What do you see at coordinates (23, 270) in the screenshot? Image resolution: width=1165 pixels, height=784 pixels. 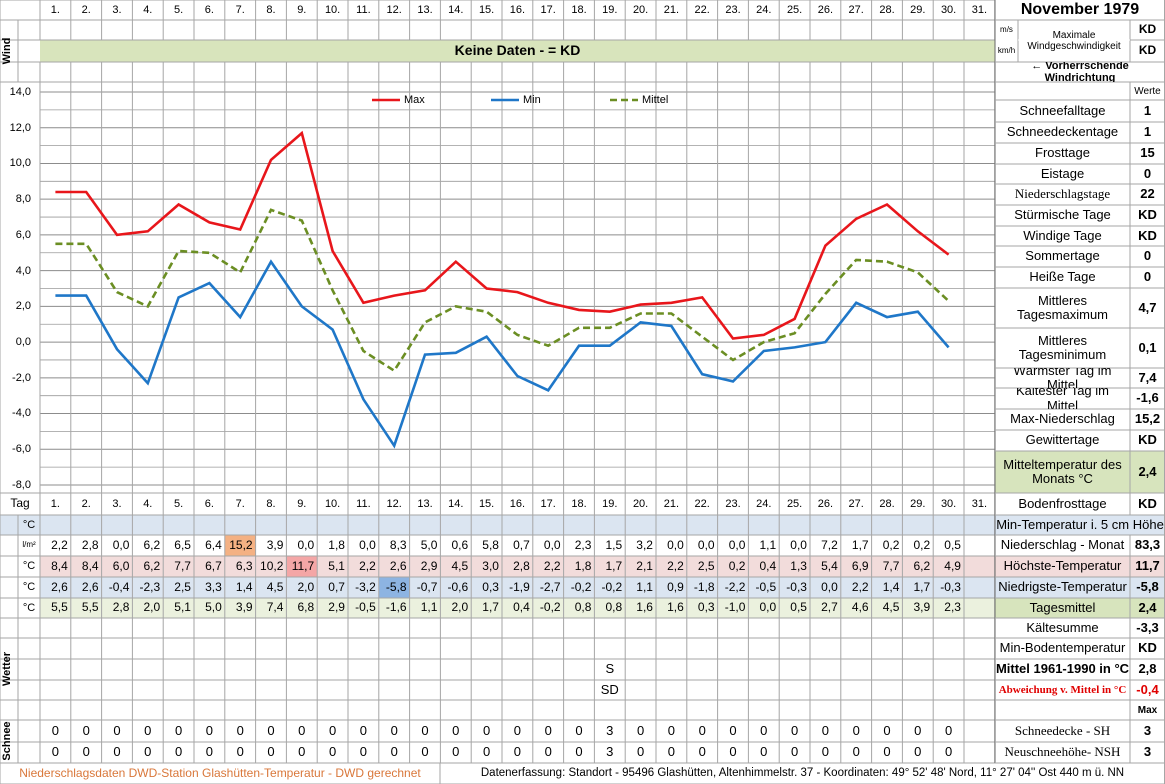 I see `y-tick-label: 4,0` at bounding box center [23, 270].